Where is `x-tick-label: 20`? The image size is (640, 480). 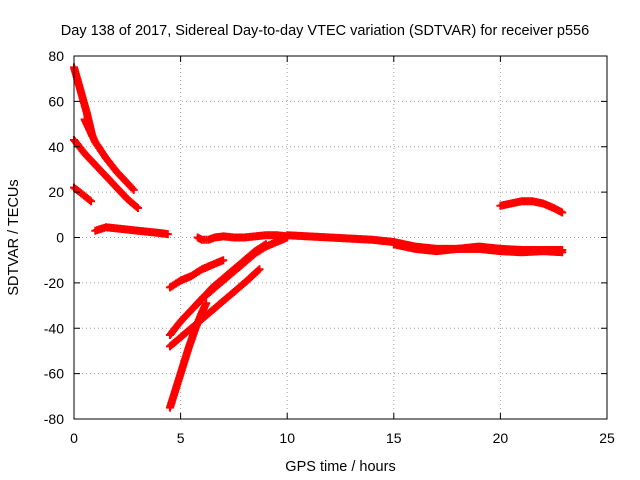 x-tick-label: 20 is located at coordinates (501, 438).